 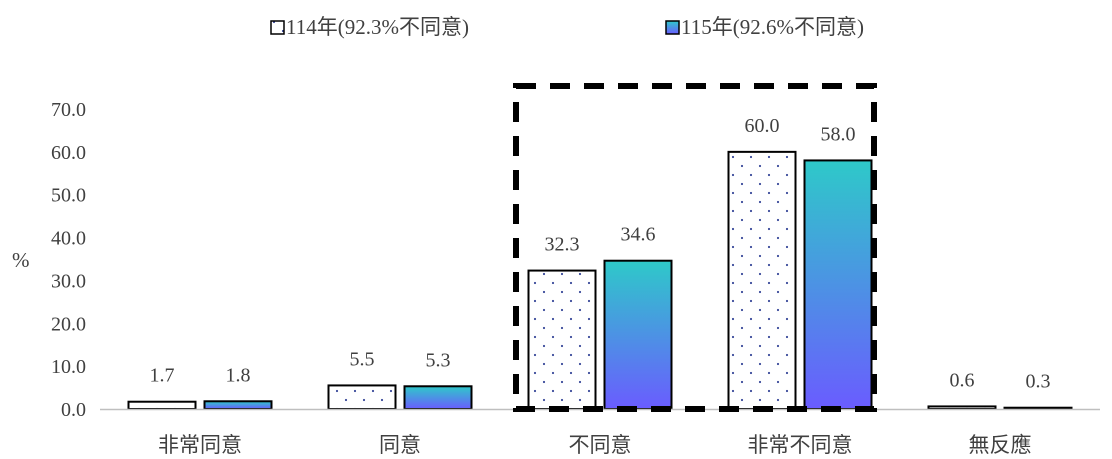 What do you see at coordinates (200, 445) in the screenshot?
I see `category-label: 非常同意` at bounding box center [200, 445].